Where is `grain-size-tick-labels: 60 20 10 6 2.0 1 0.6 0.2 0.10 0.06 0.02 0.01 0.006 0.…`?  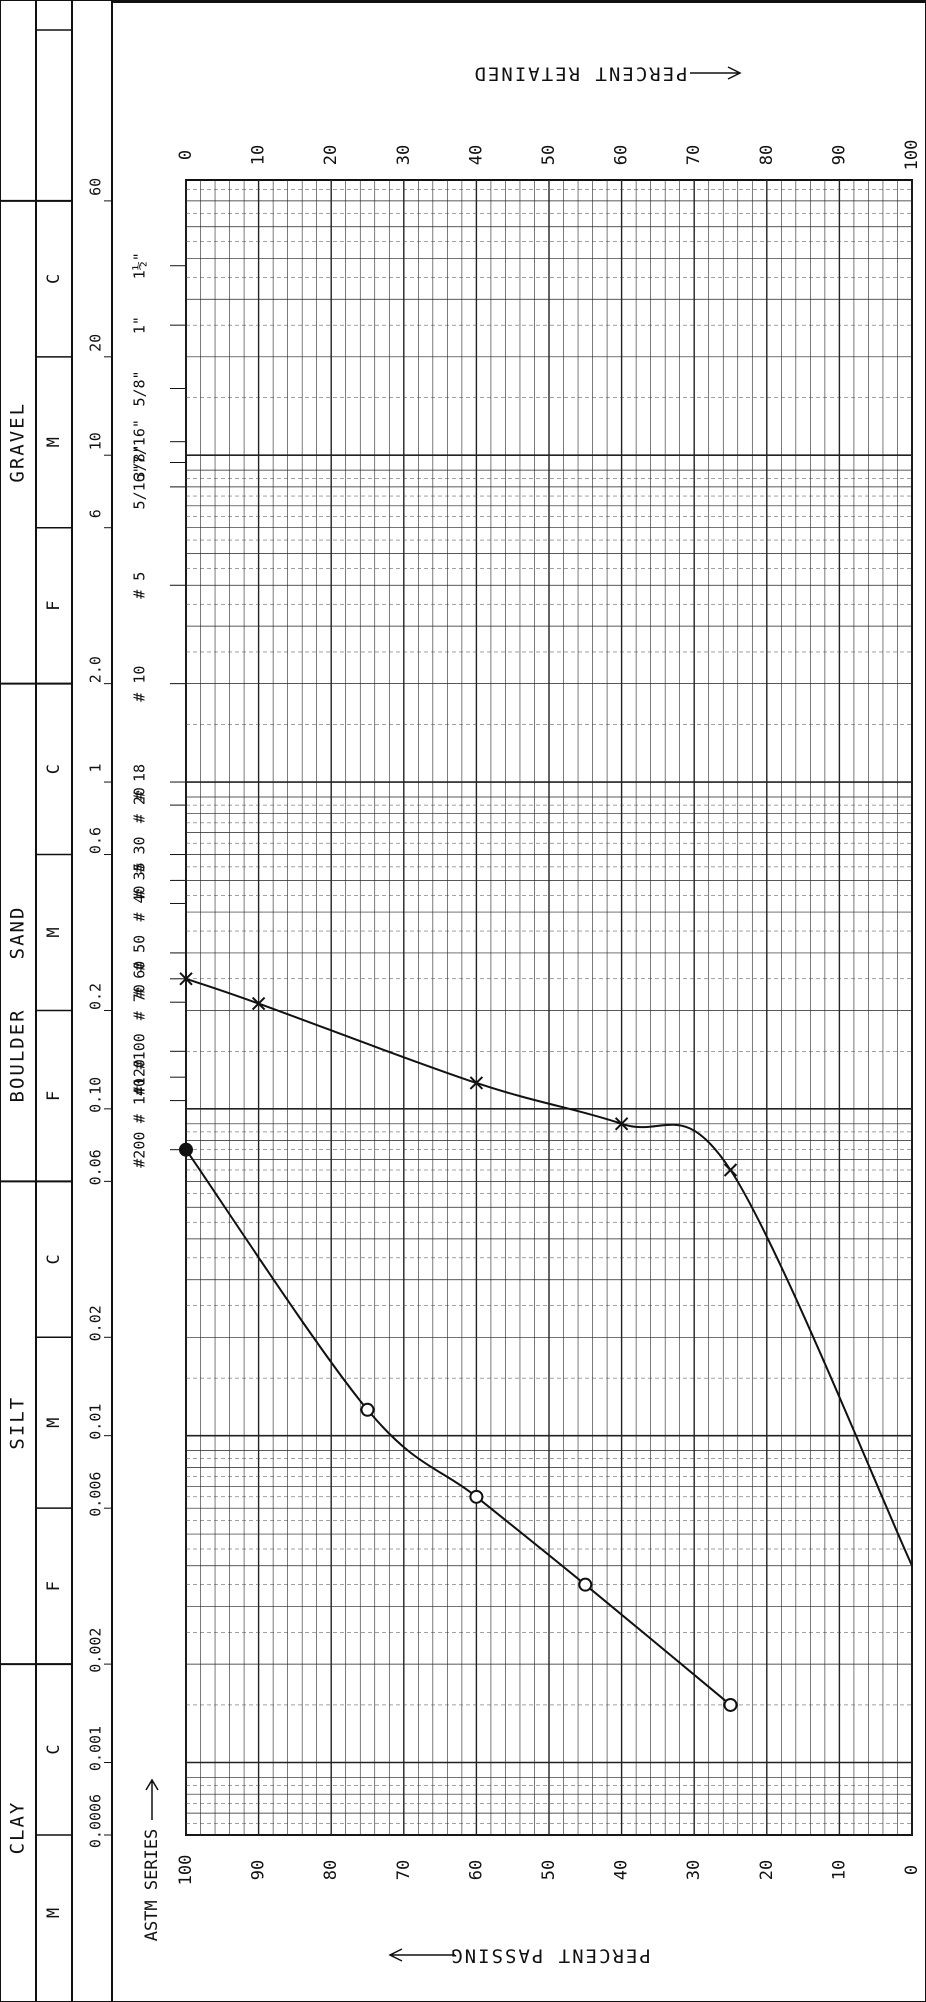 grain-size-tick-labels: 60 20 10 6 2.0 1 0.6 0.2 0.10 0.06 0.02 0.01 0.006 0.… is located at coordinates (99, 1013).